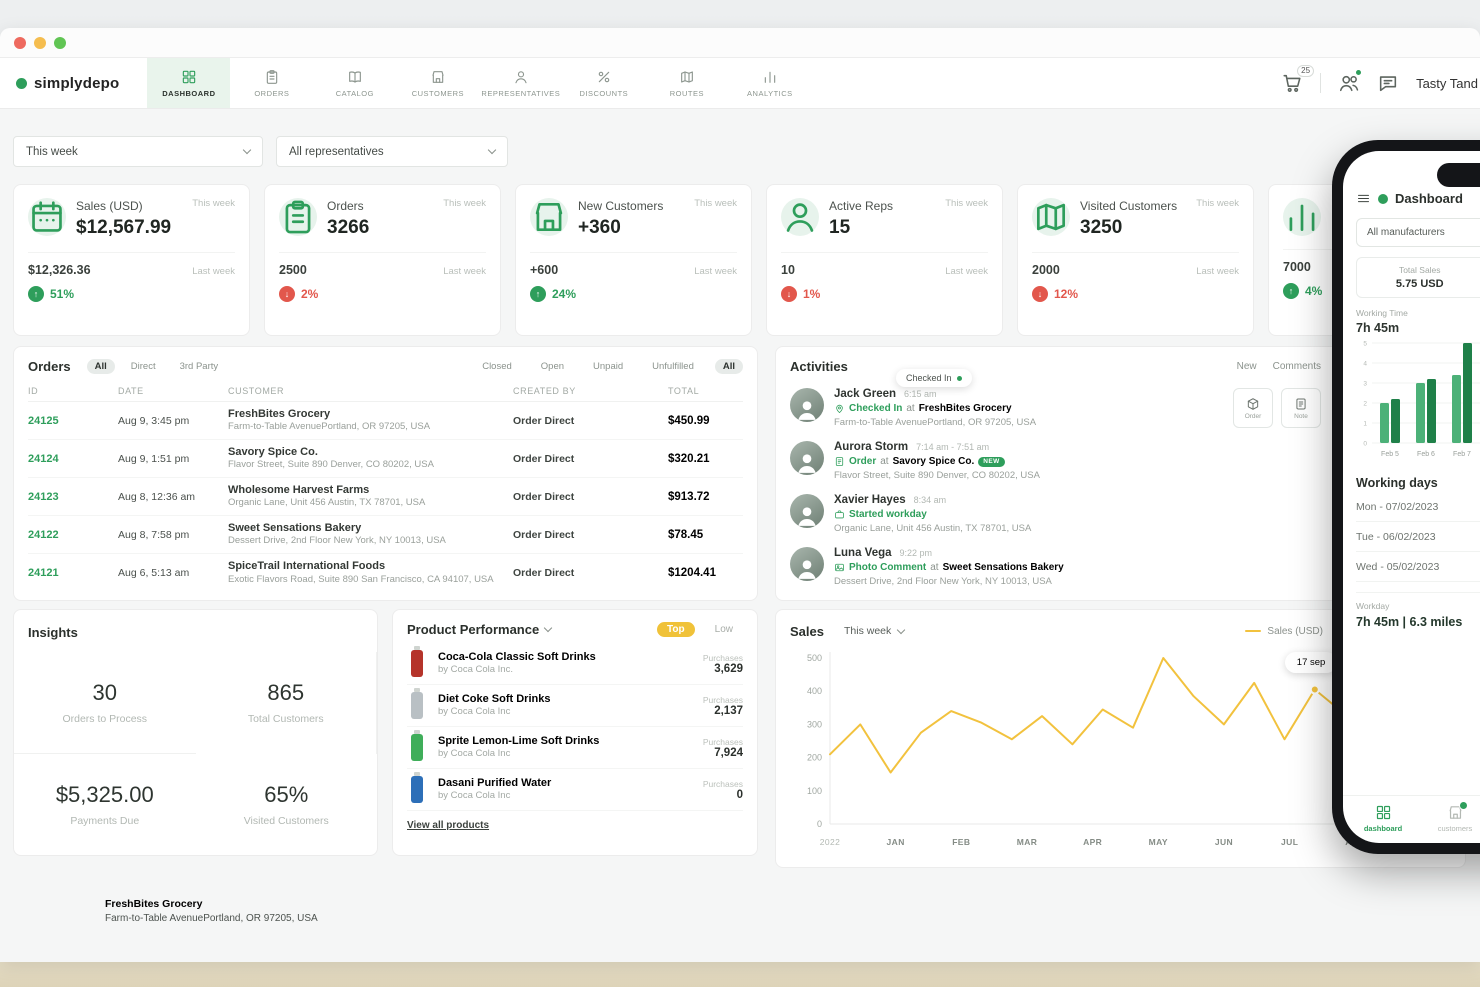 The height and width of the screenshot is (987, 1480). What do you see at coordinates (1373, 606) in the screenshot?
I see `workday-label: Workday` at bounding box center [1373, 606].